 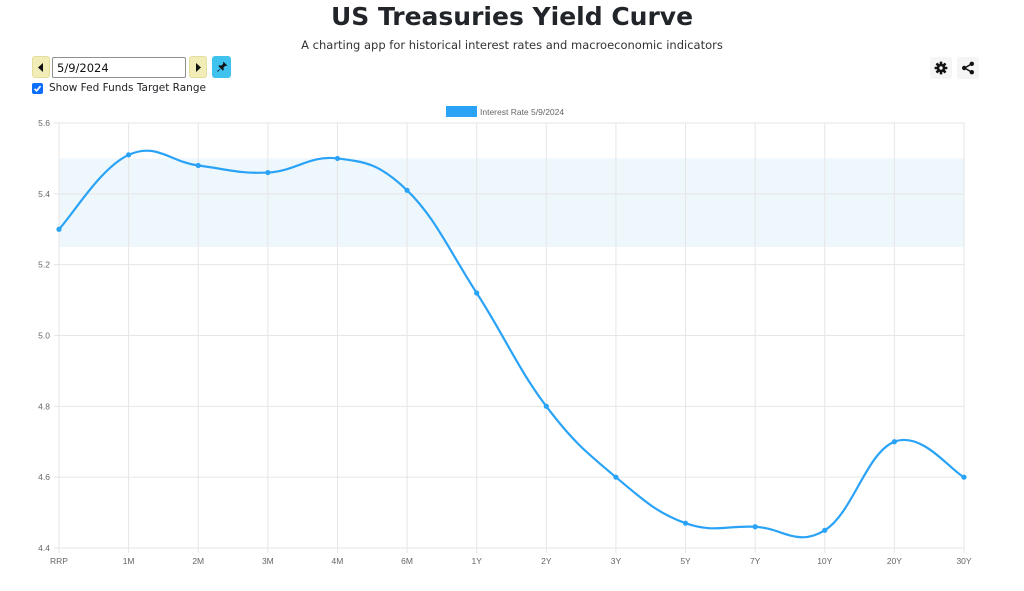 I want to click on gear-icon, so click(x=941, y=68).